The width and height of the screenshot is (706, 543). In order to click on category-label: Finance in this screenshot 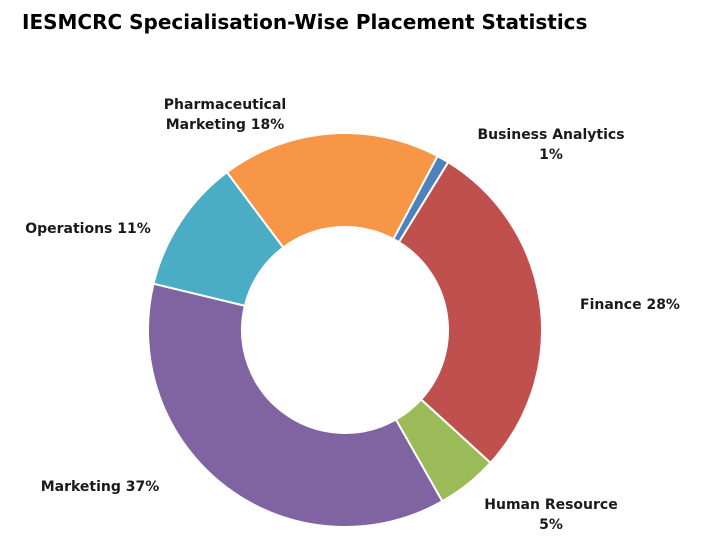, I will do `click(611, 305)`.